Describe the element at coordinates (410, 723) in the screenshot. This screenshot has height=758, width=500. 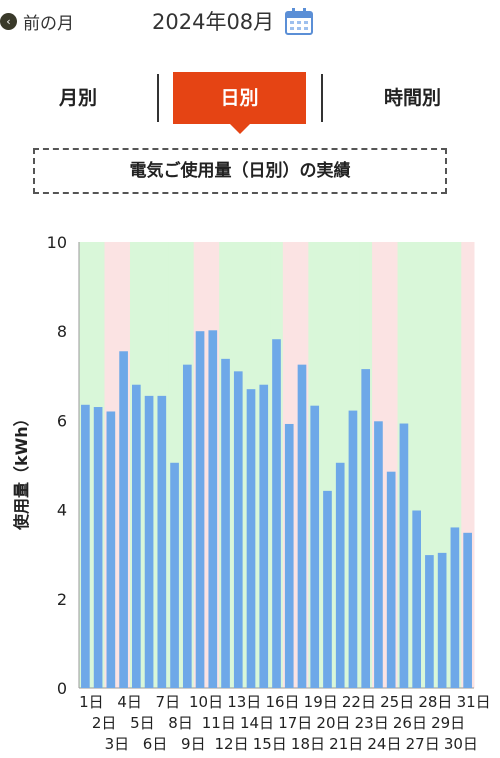
I see `x-tick-label: 26日` at that location.